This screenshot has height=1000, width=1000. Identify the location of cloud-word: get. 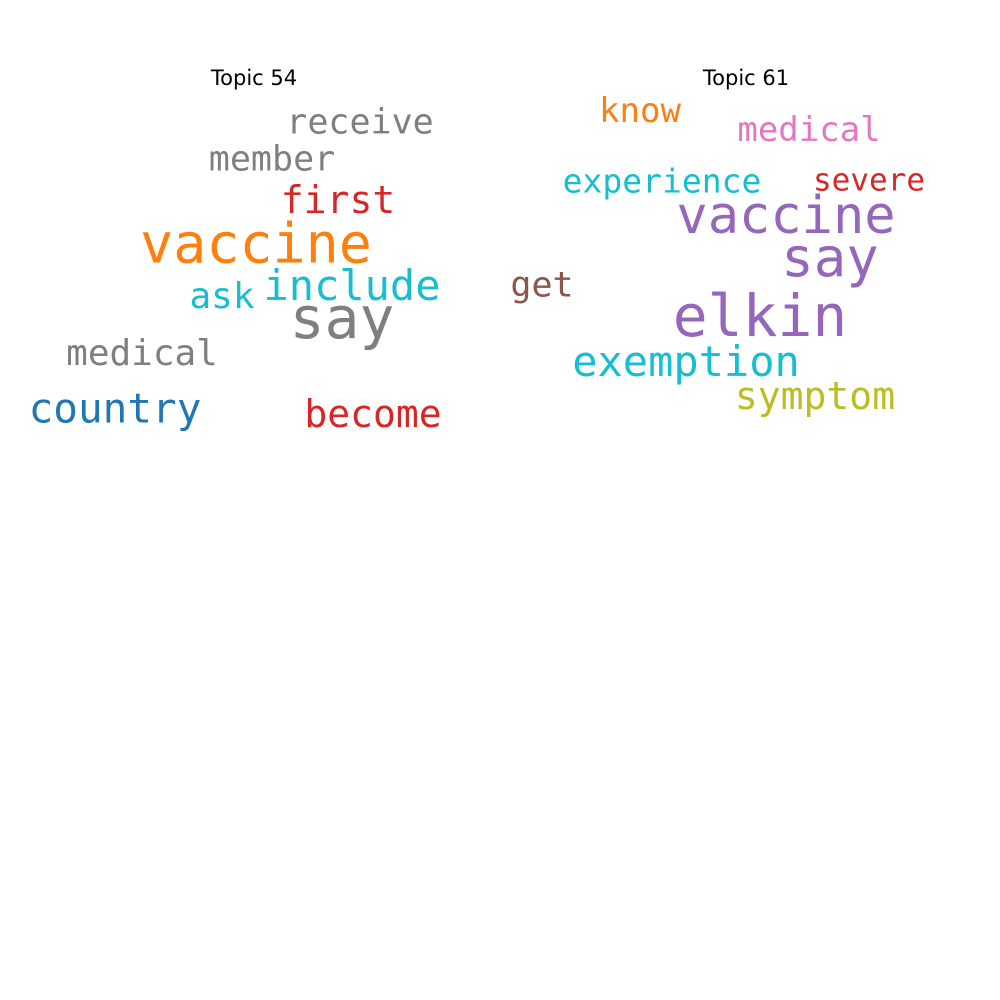
(542, 285).